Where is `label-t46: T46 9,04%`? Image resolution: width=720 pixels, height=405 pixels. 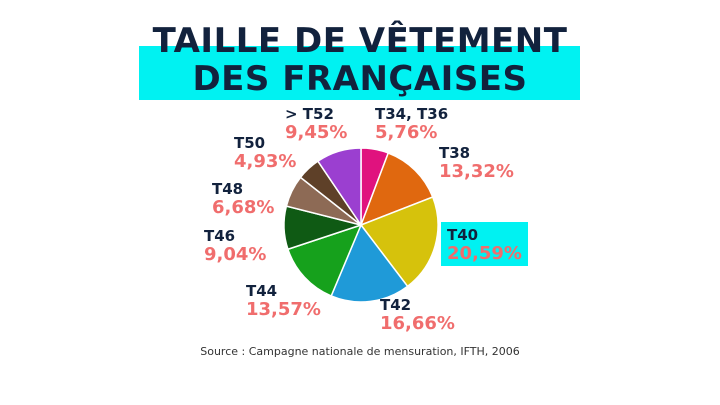 label-t46: T46 9,04% is located at coordinates (235, 246).